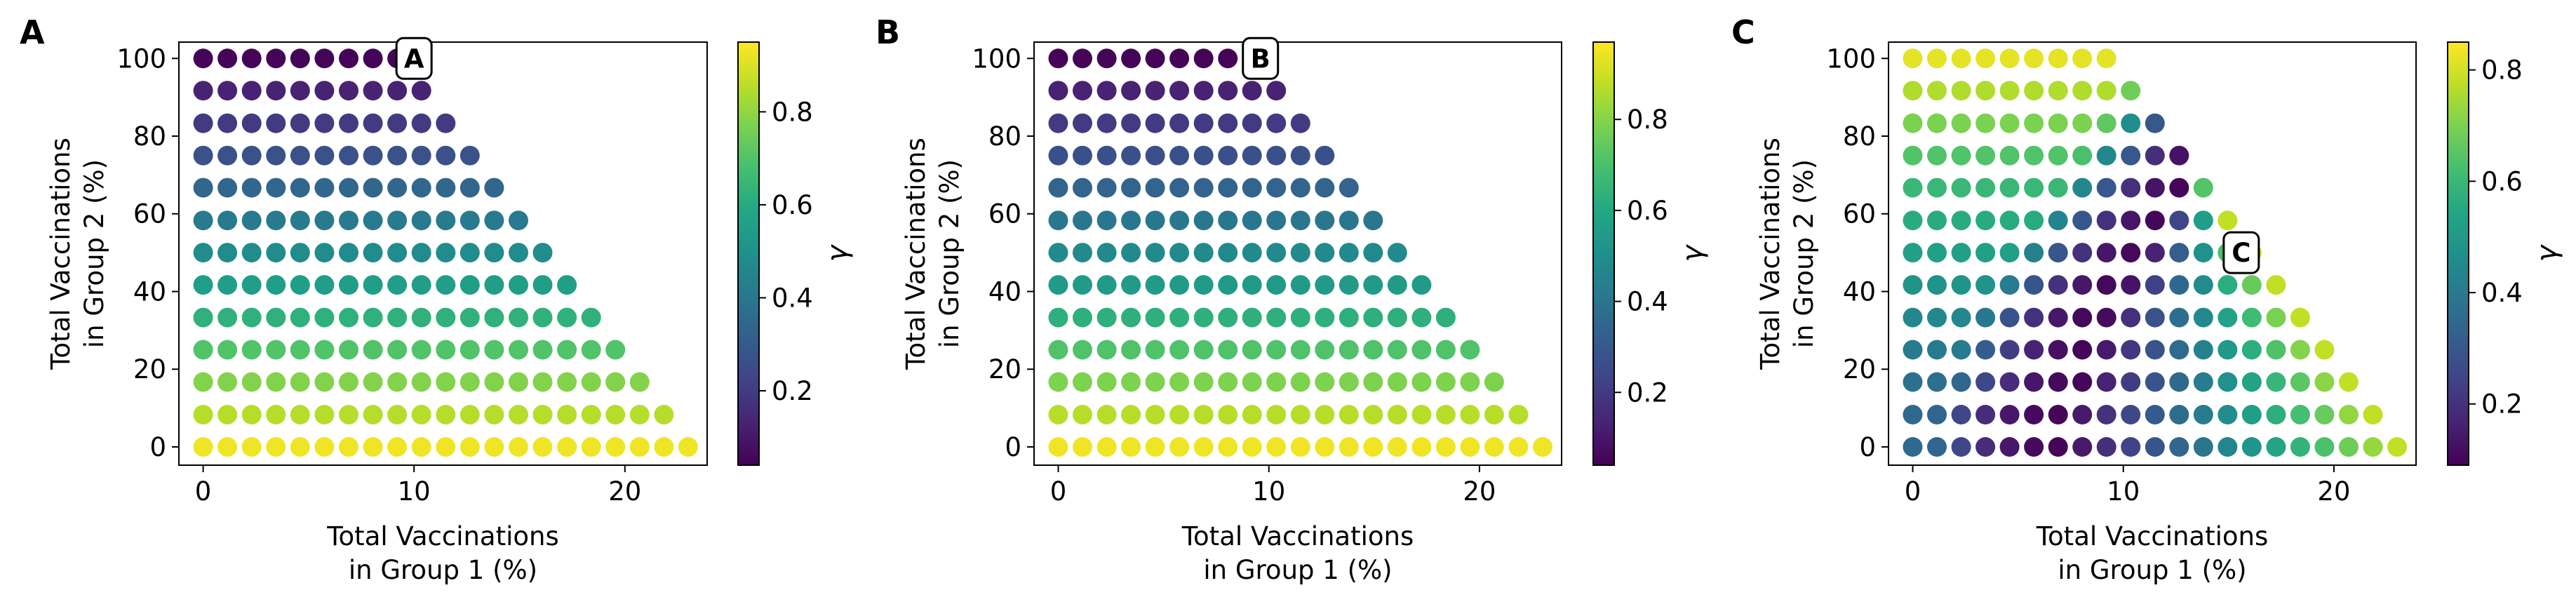 This screenshot has width=2576, height=609. I want to click on y-tick-label: 60, so click(1004, 214).